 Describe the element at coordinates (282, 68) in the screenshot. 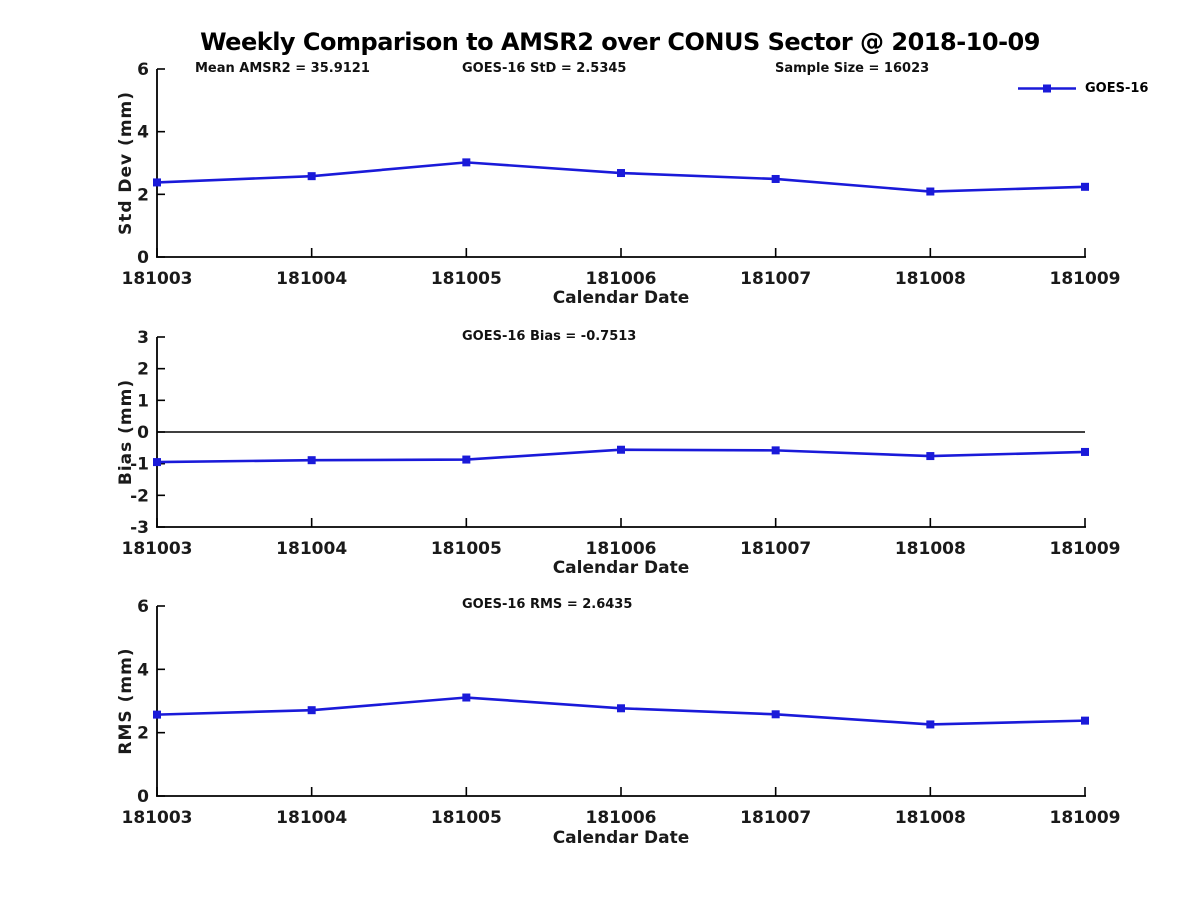

I see `annotation-mean-amsr2: Mean AMSR2 = 35.9121` at that location.